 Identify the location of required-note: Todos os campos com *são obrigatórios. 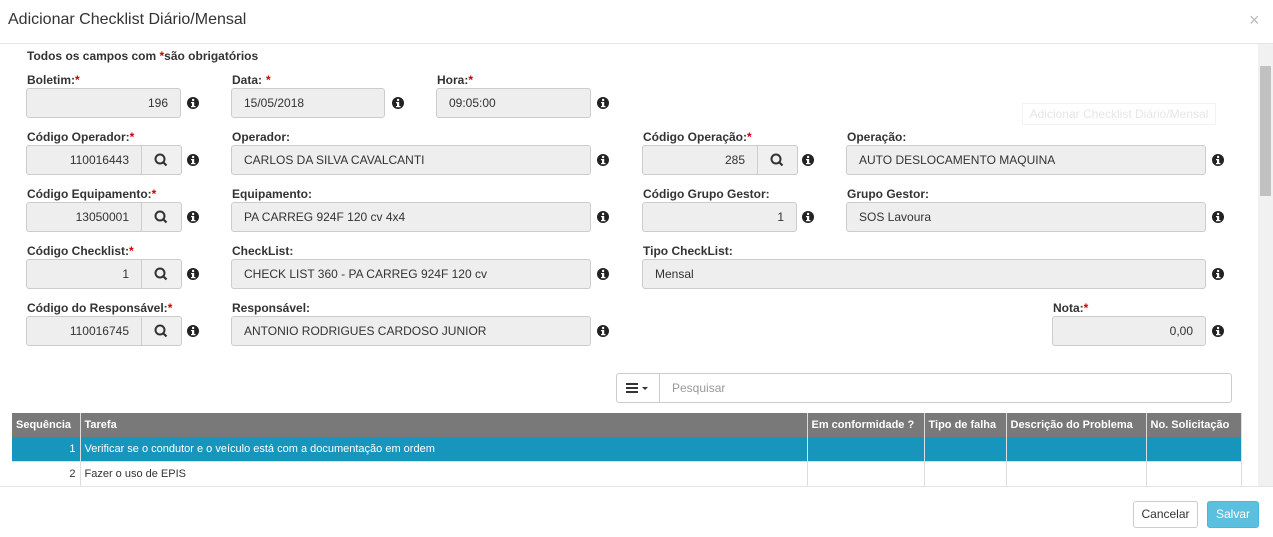
(142, 56).